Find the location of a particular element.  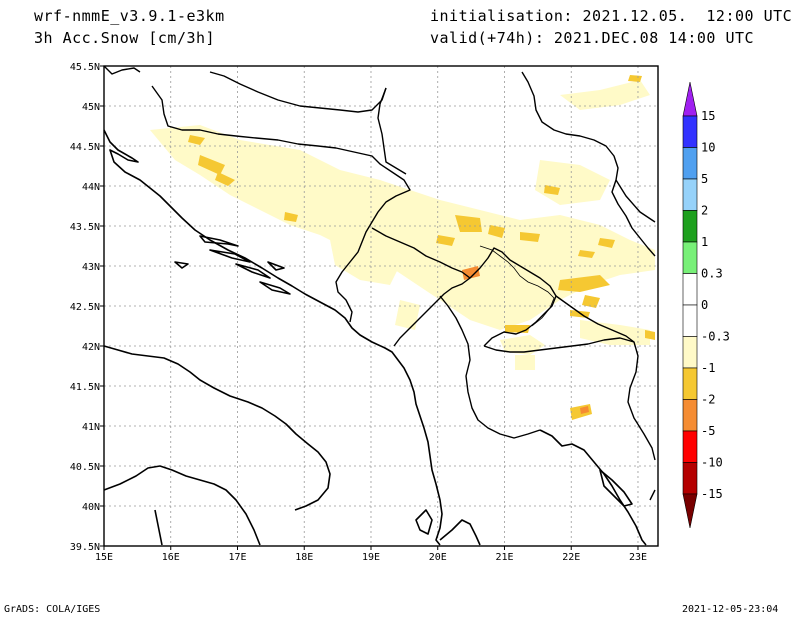

border-croatia-bosnia is located at coordinates (281, 204).